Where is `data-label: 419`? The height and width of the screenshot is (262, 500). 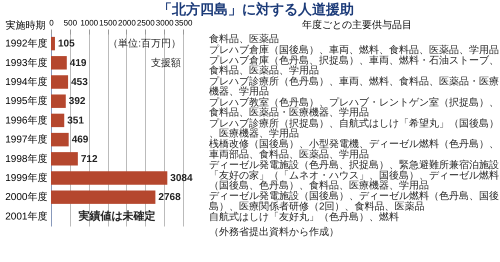 data-label: 419 is located at coordinates (78, 63).